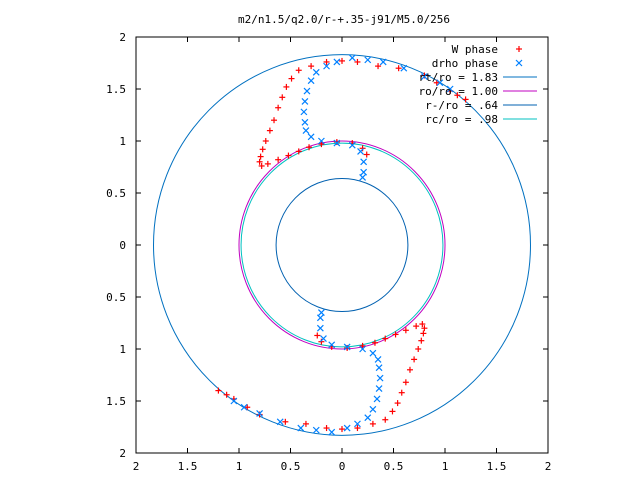 Image resolution: width=640 pixels, height=480 pixels. I want to click on legend-label: W phase, so click(475, 49).